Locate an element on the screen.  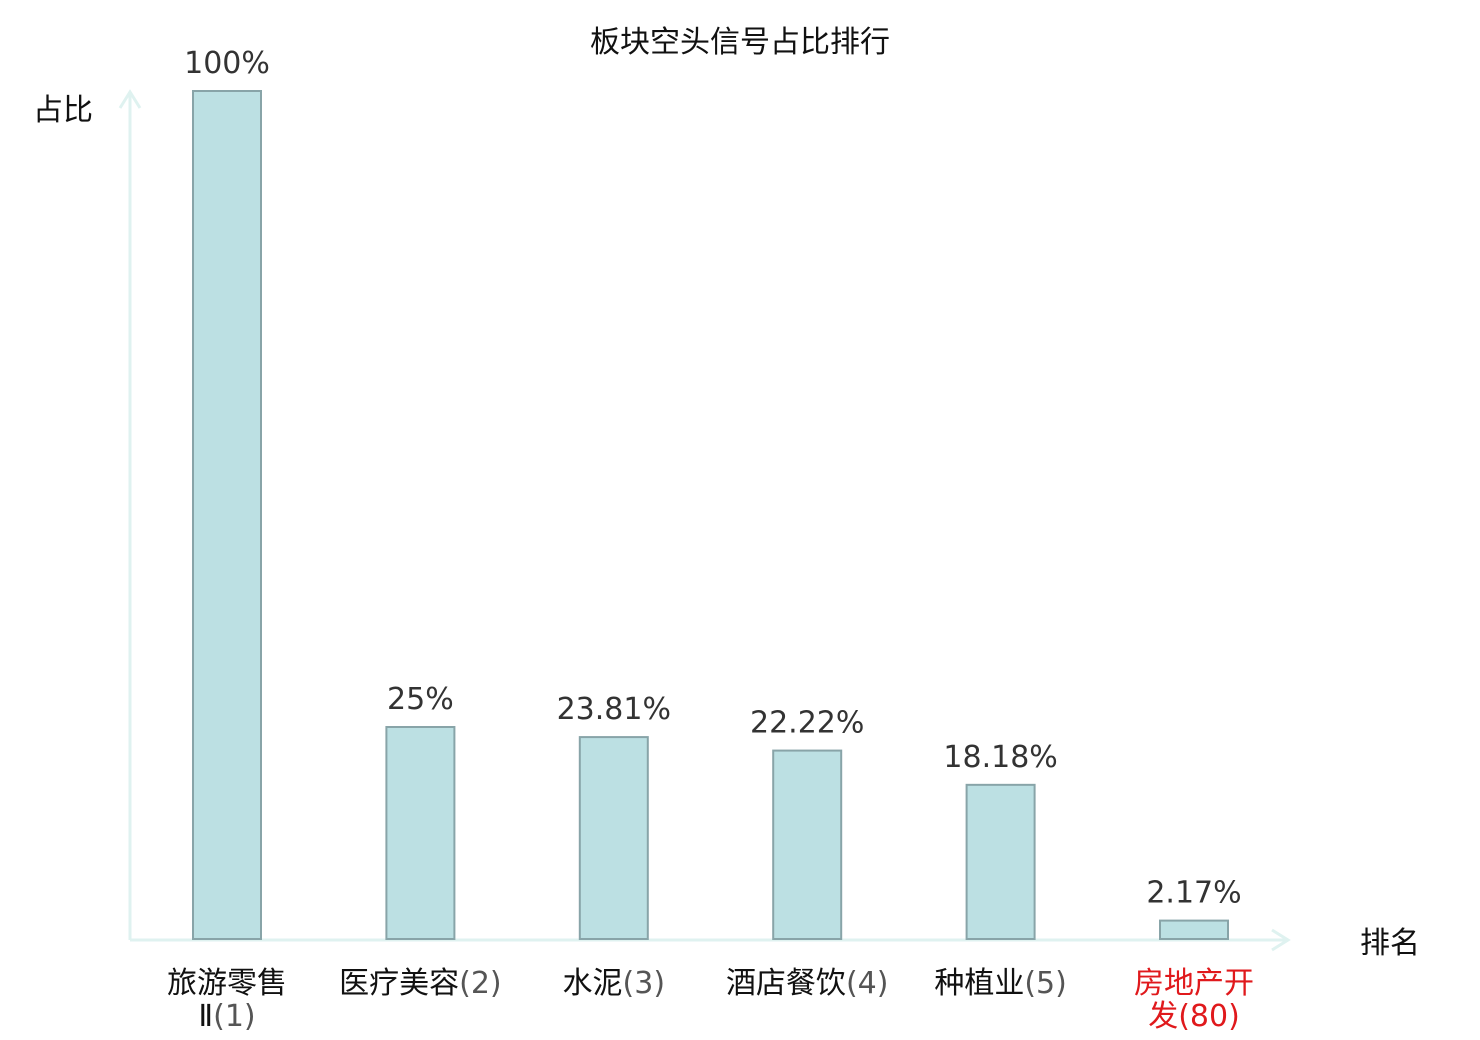
data-label: 23.81% is located at coordinates (614, 709).